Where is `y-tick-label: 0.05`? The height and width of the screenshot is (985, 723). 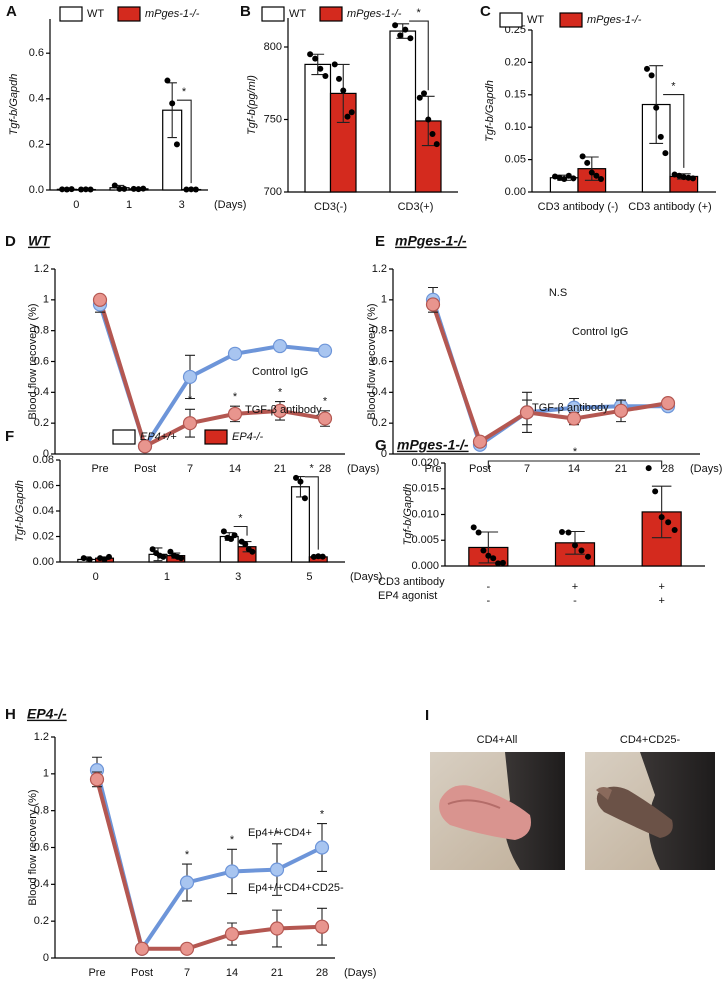
y-tick-label: 0.05 is located at coordinates (515, 160).